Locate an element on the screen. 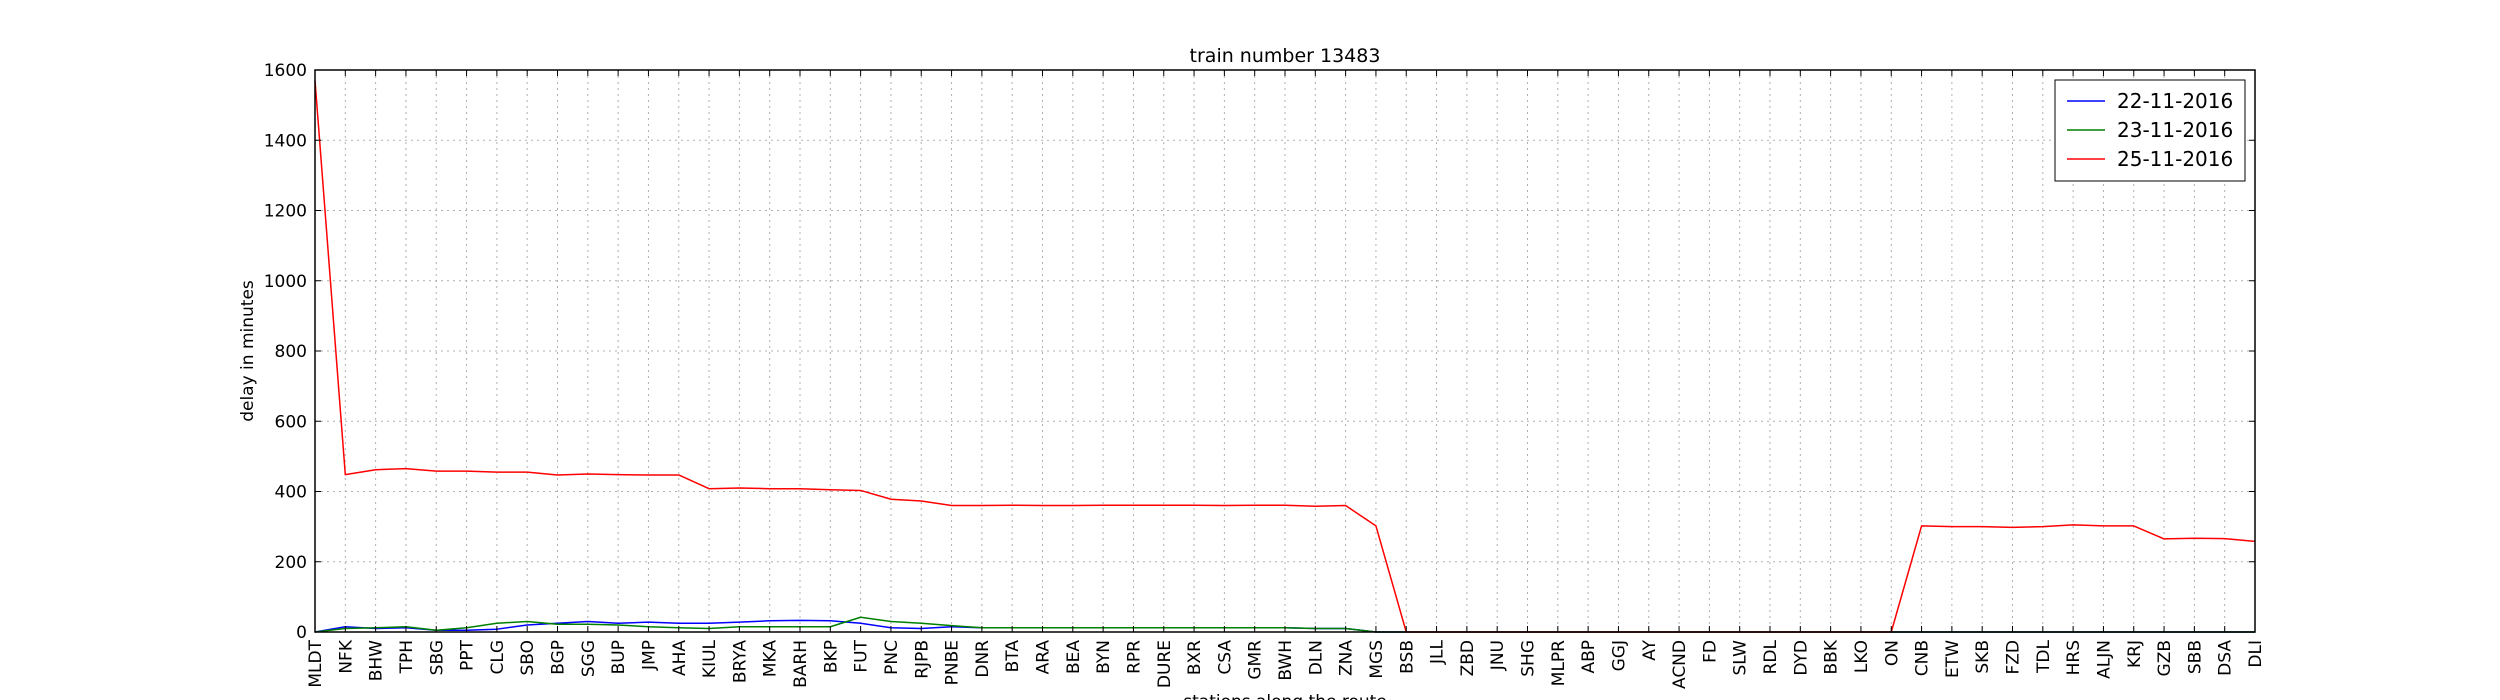  y-tick-label: 800 is located at coordinates (291, 352).